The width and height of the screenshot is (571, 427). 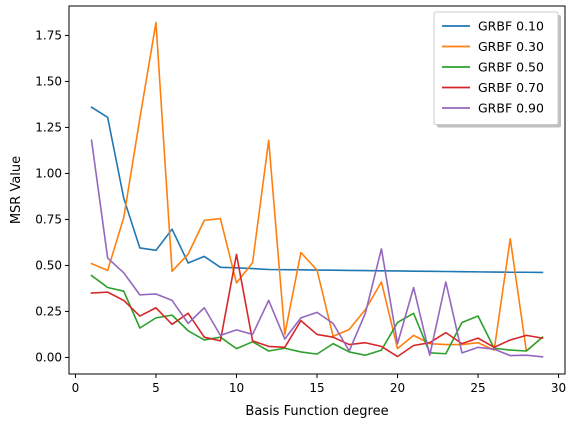 I want to click on y-tick-label: 0.25, so click(x=48, y=311).